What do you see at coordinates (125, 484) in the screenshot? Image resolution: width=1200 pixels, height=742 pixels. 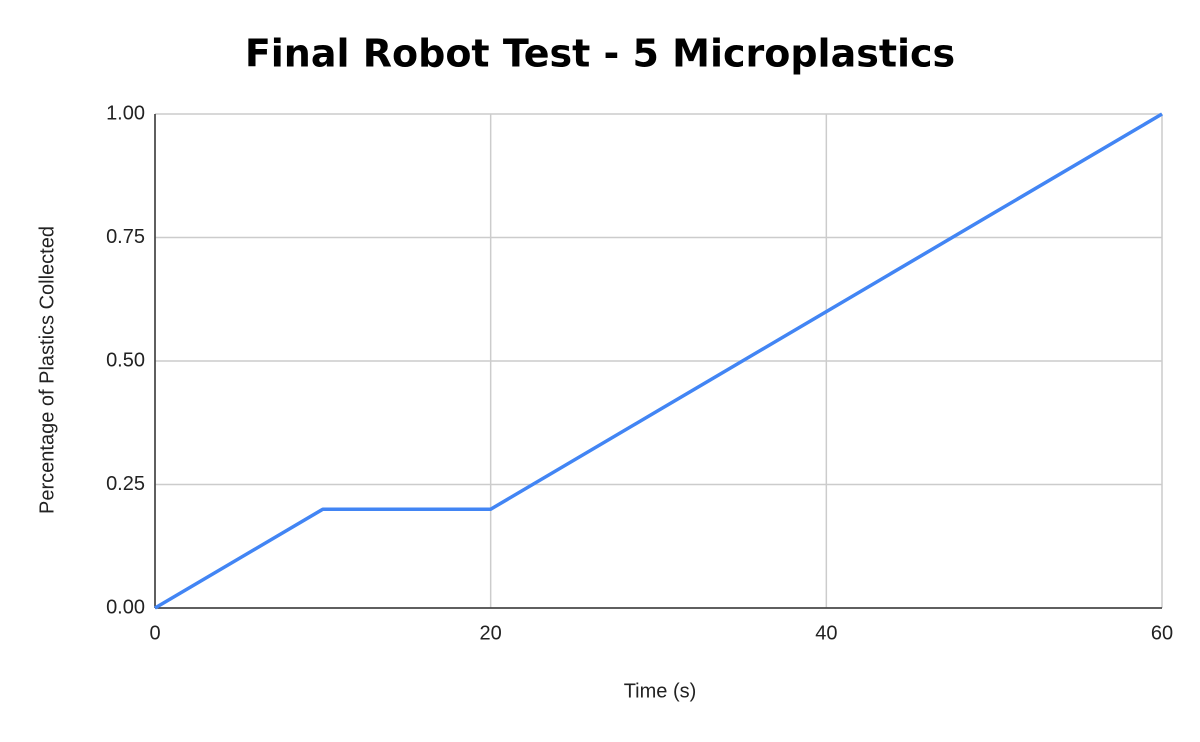 I see `y-tick-label: 0.25` at bounding box center [125, 484].